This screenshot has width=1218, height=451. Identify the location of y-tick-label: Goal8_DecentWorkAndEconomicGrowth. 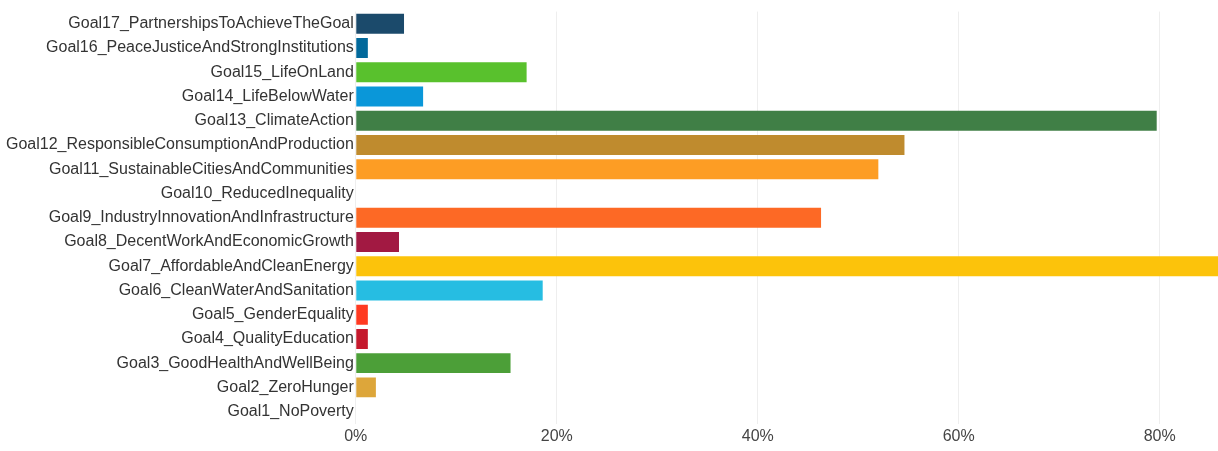
(209, 241).